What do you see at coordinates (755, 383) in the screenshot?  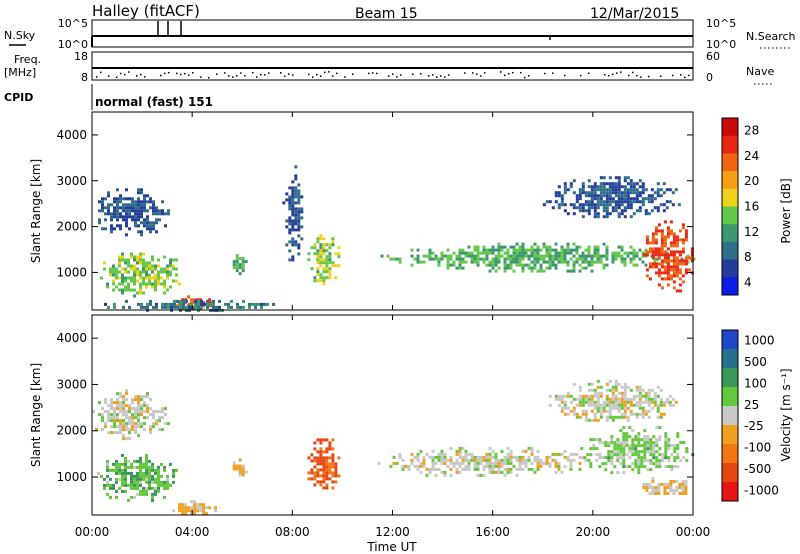 I see `velocity-colorbar-tick: 100` at bounding box center [755, 383].